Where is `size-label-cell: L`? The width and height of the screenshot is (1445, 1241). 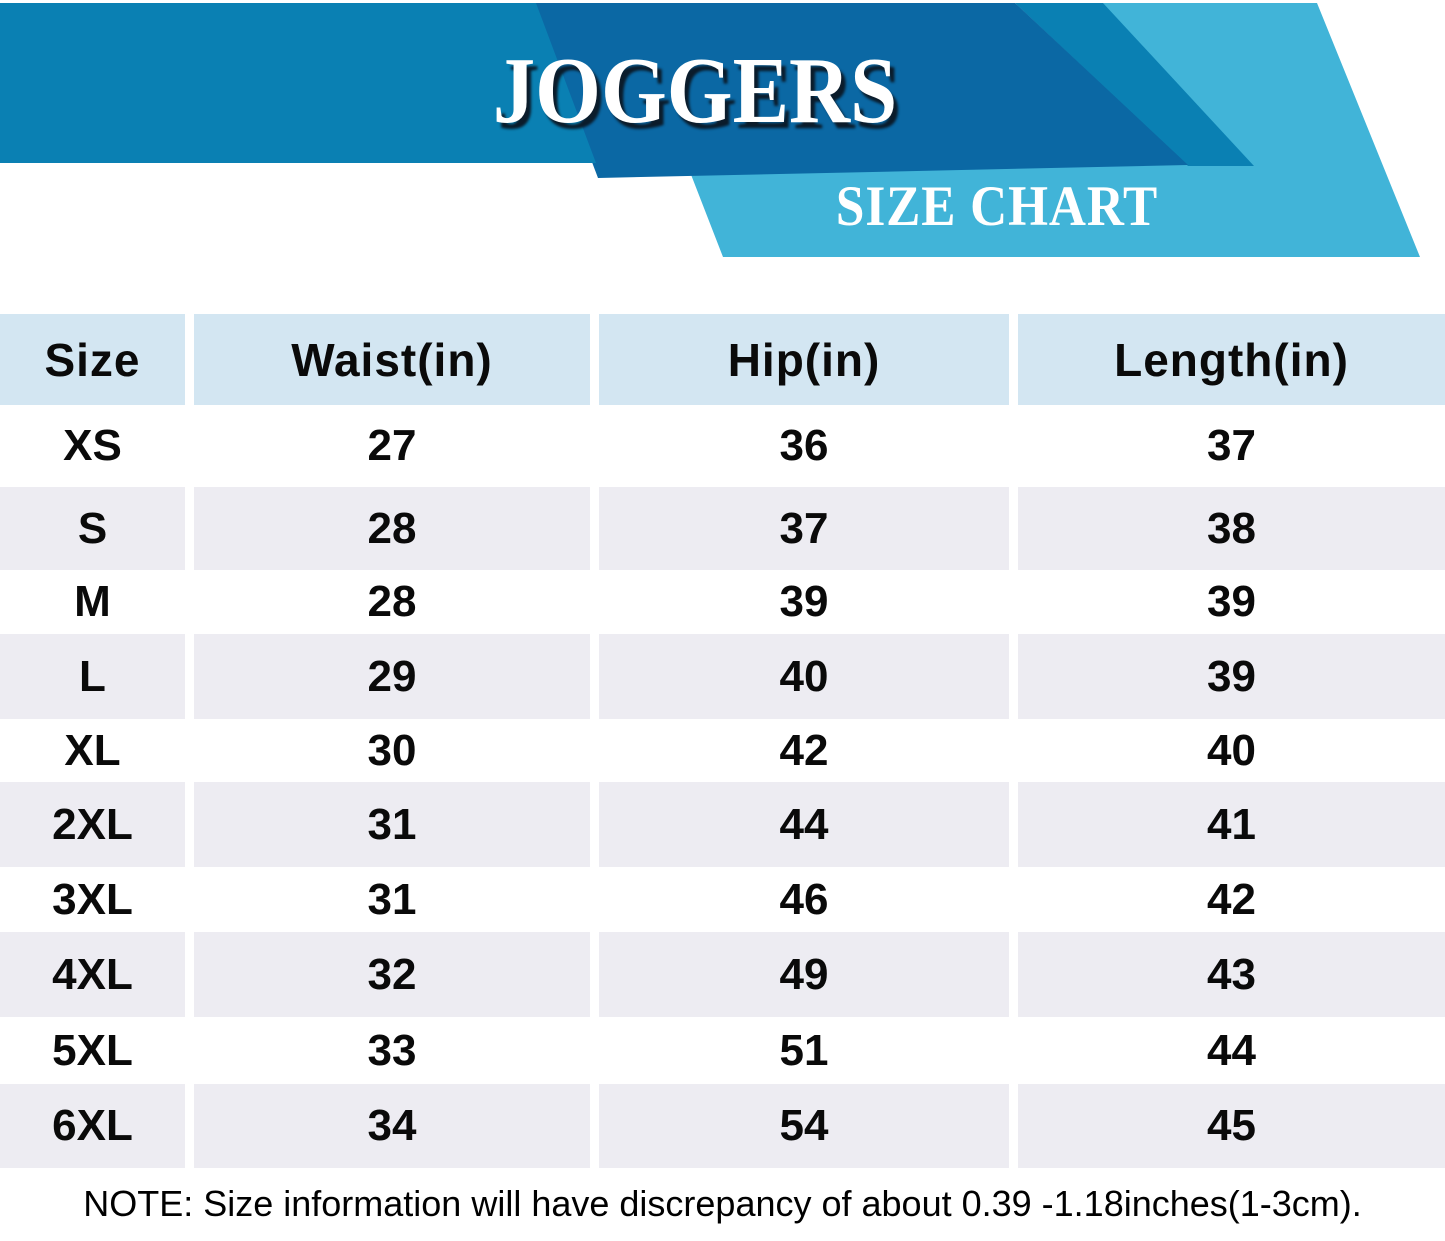
size-label-cell: L is located at coordinates (92, 676).